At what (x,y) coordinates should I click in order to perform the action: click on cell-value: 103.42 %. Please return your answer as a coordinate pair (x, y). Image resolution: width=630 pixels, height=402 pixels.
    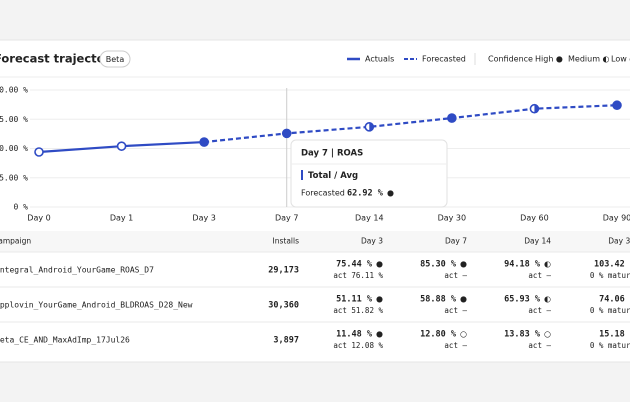
    Looking at the image, I should click on (612, 265).